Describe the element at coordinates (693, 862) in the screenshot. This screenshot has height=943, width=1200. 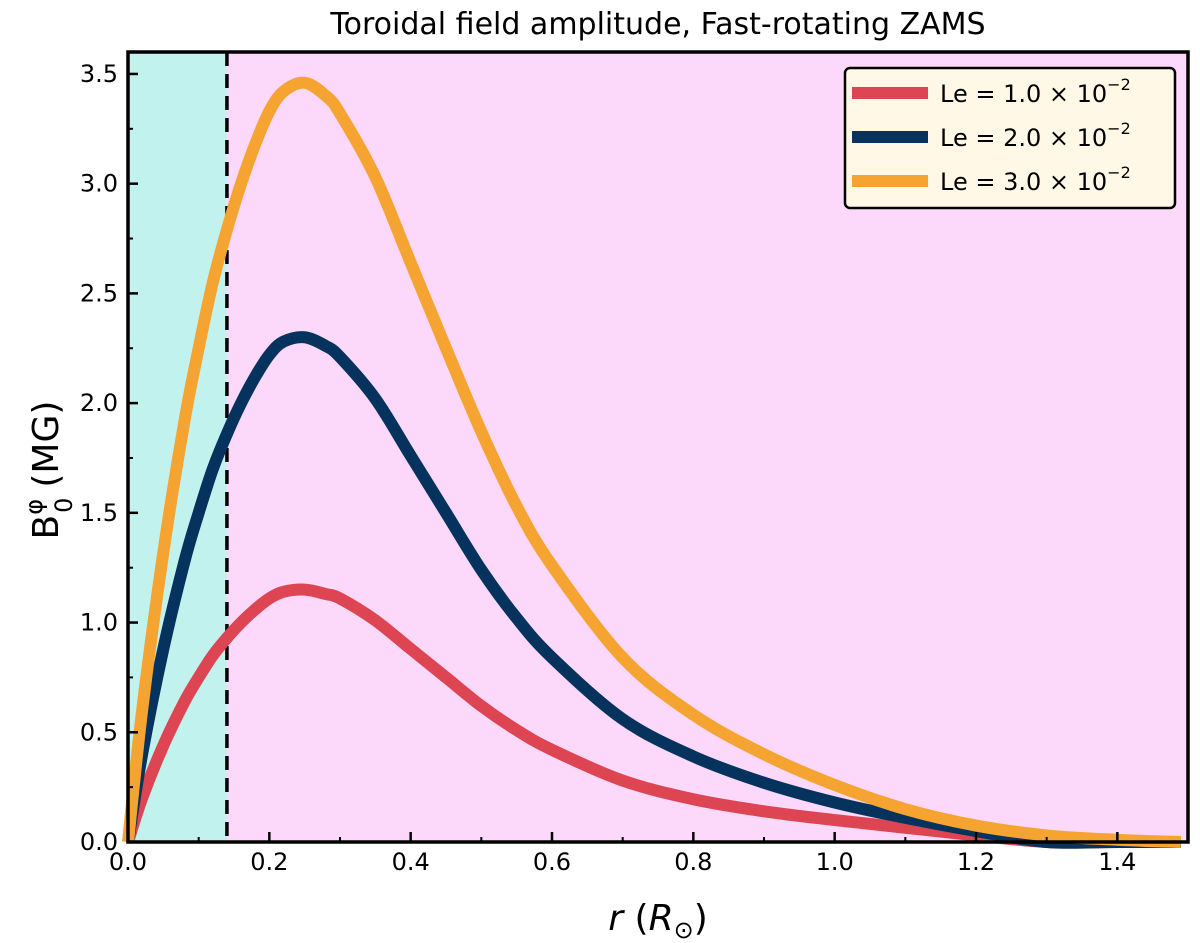
I see `x-tick-label: 0.8` at that location.